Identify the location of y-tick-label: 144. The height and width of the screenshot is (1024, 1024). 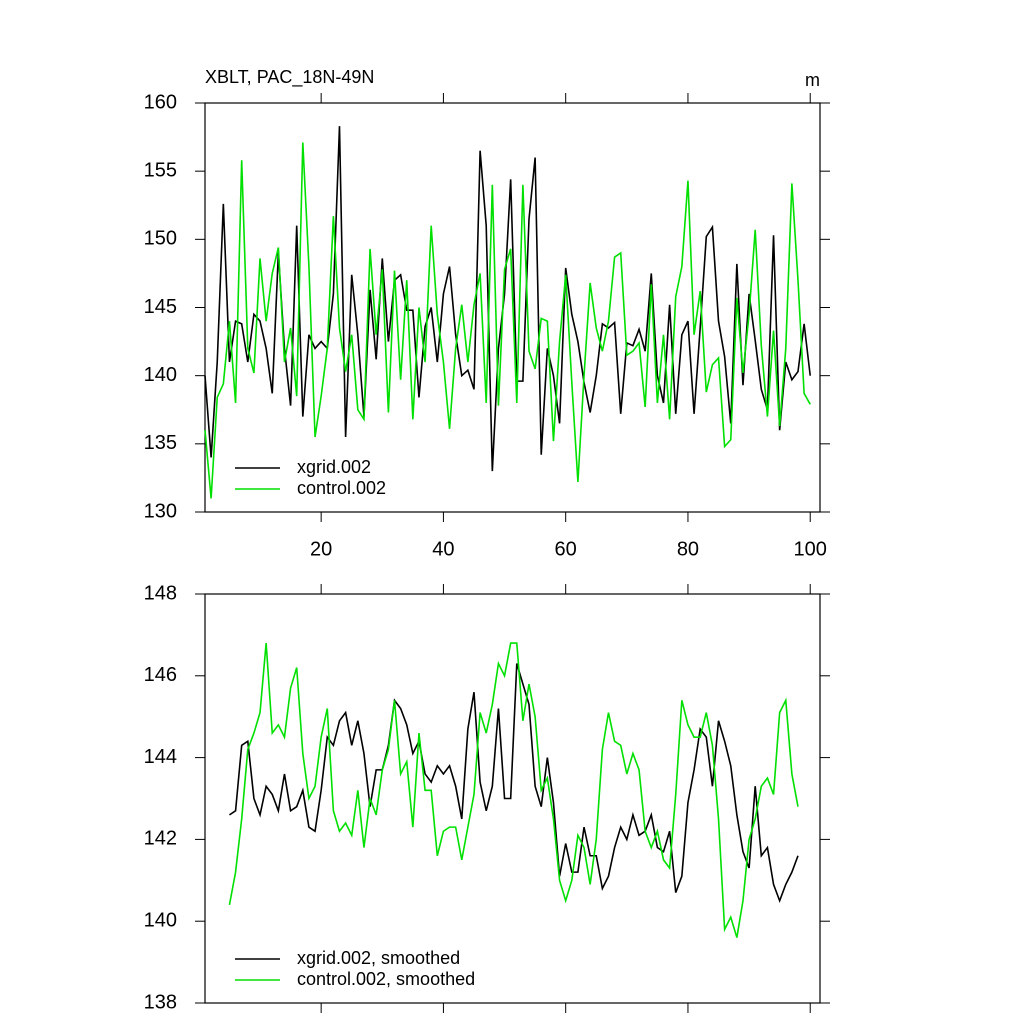
(160, 757).